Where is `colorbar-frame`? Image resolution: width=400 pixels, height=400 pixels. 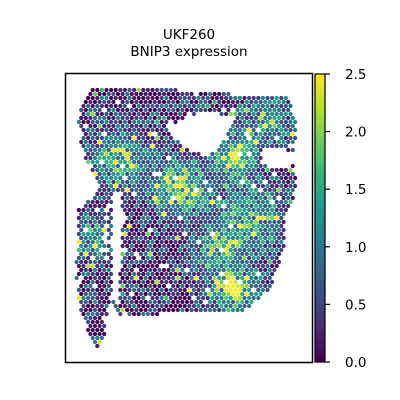 colorbar-frame is located at coordinates (320, 218).